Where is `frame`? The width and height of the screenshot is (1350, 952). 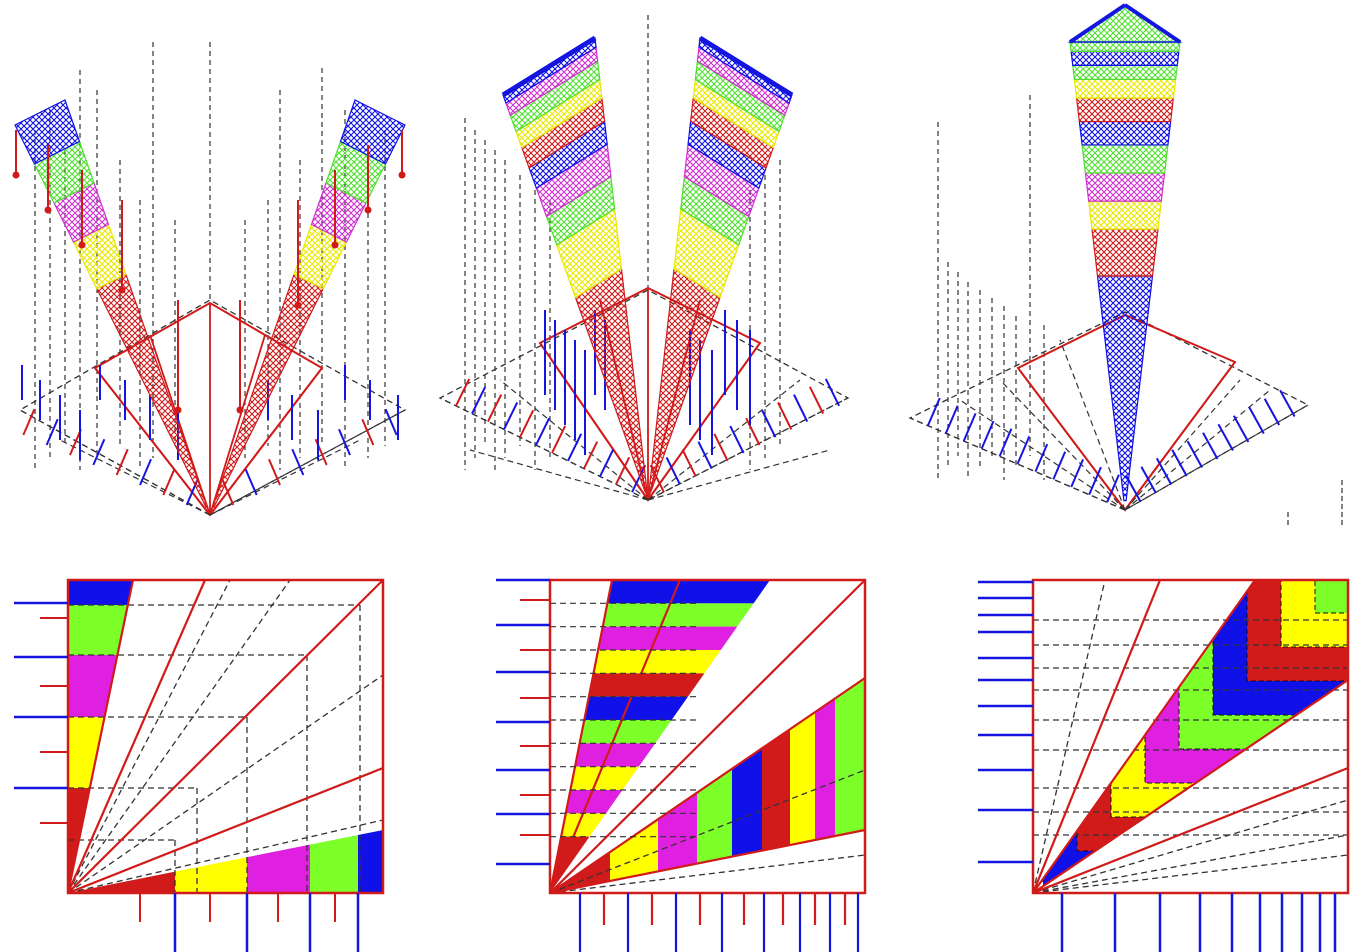
frame is located at coordinates (1190, 736).